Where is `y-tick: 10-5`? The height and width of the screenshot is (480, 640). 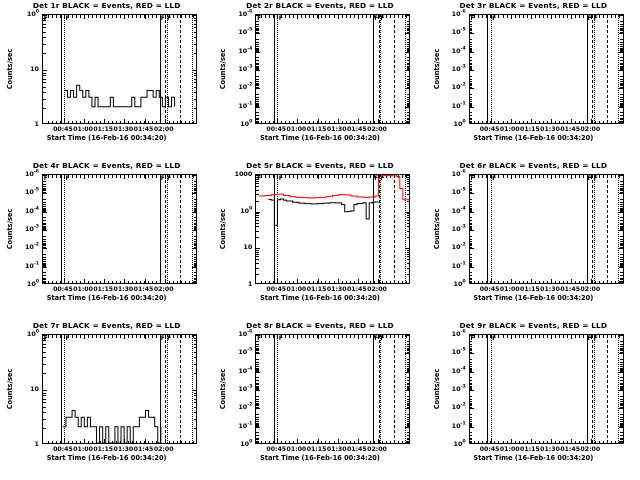
y-tick: 10-5 is located at coordinates (458, 192).